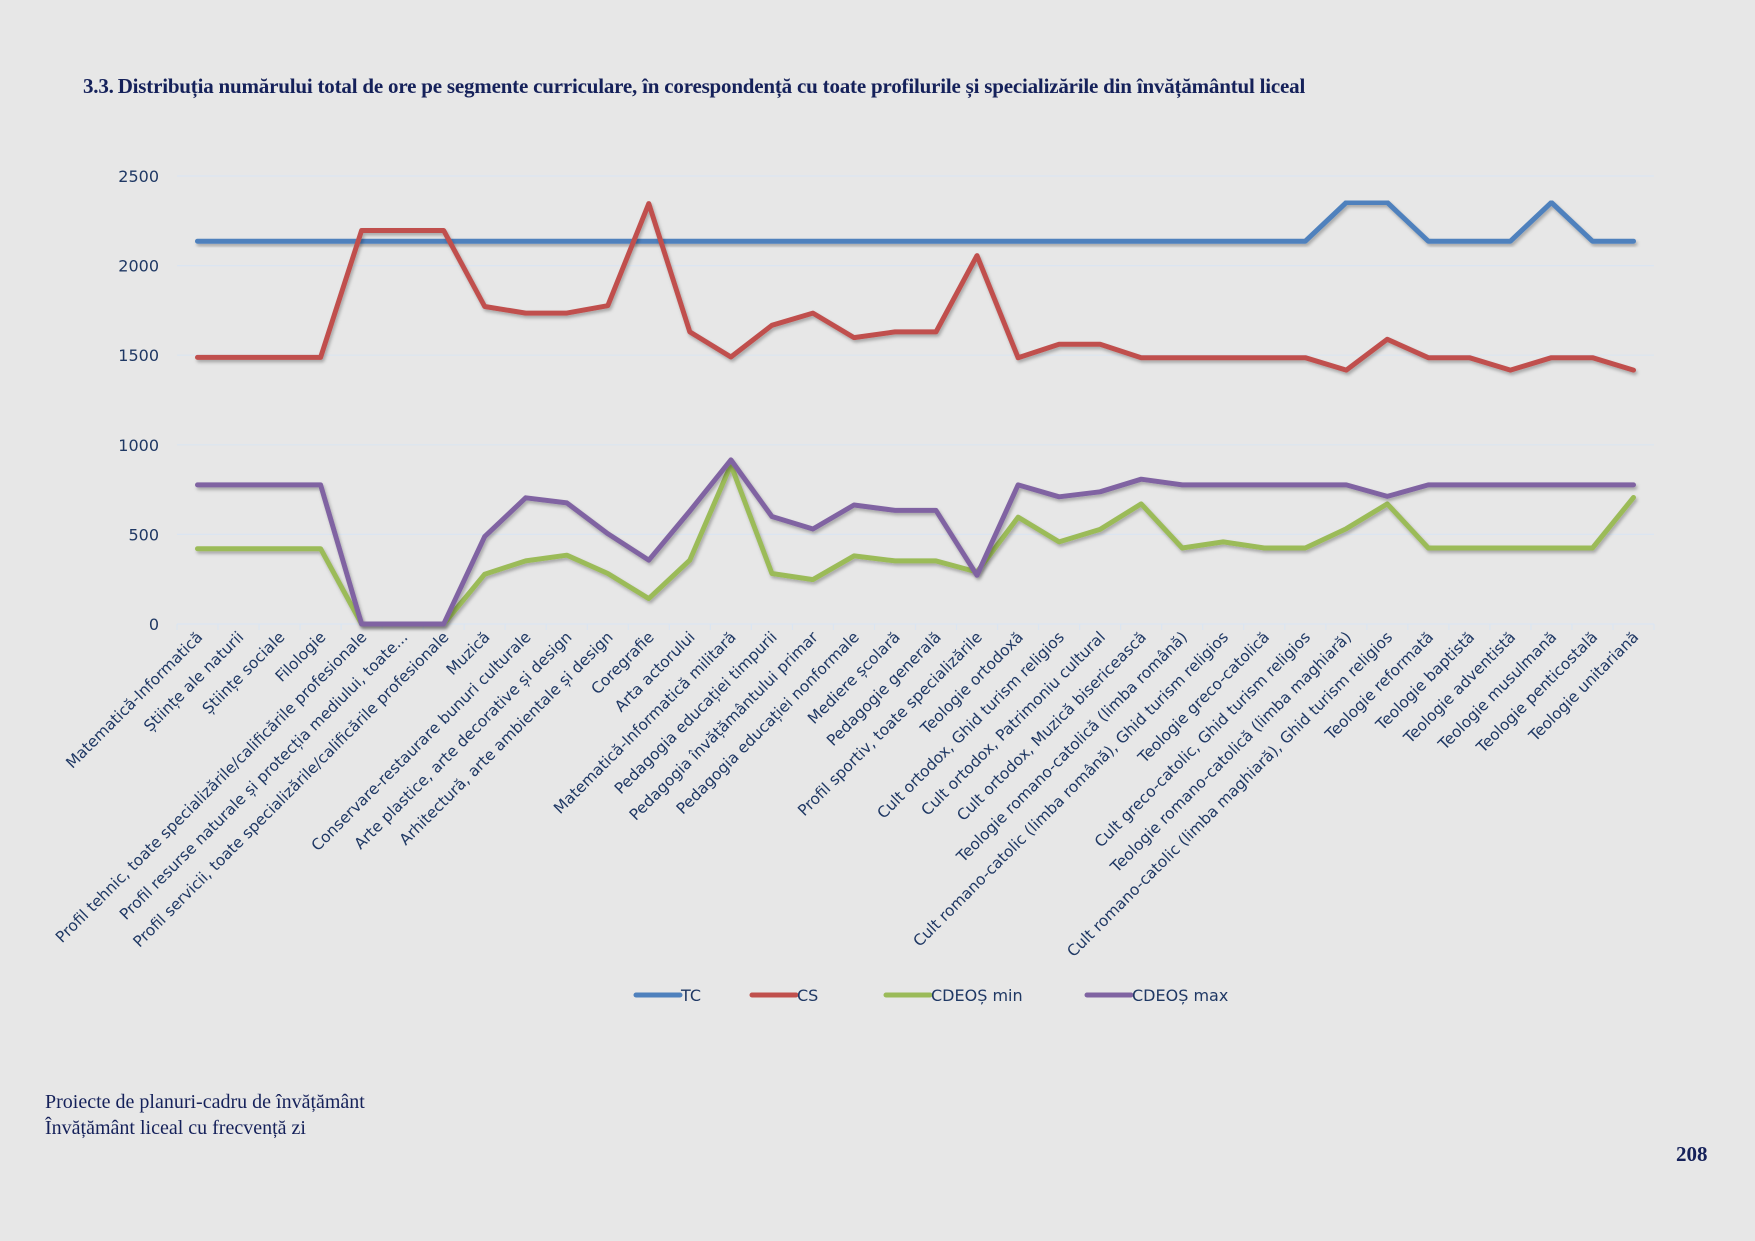 The height and width of the screenshot is (1241, 1755). What do you see at coordinates (724, 726) in the screenshot?
I see `x-tick-label: Pedagogia învățământului primar` at bounding box center [724, 726].